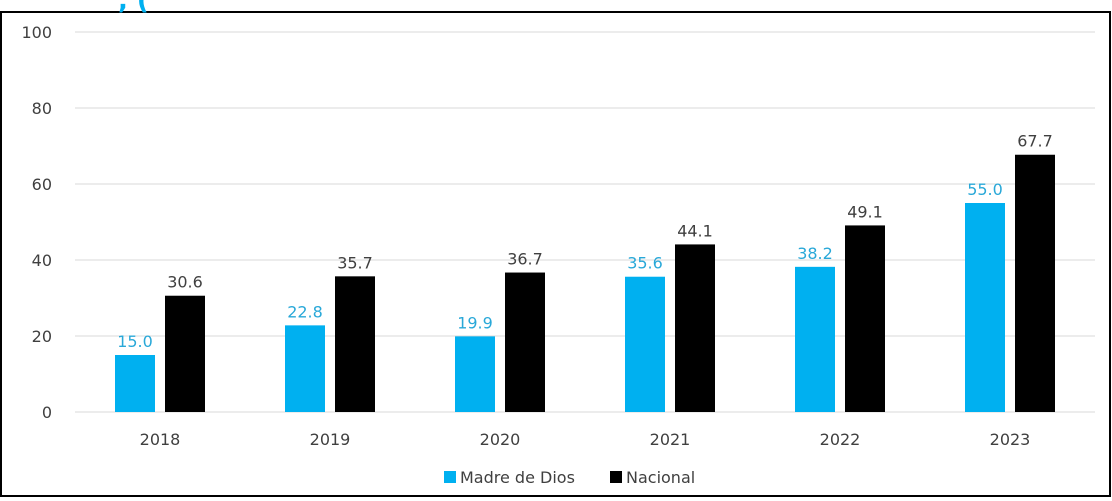  What do you see at coordinates (670, 439) in the screenshot?
I see `x-tick-label: 2021` at bounding box center [670, 439].